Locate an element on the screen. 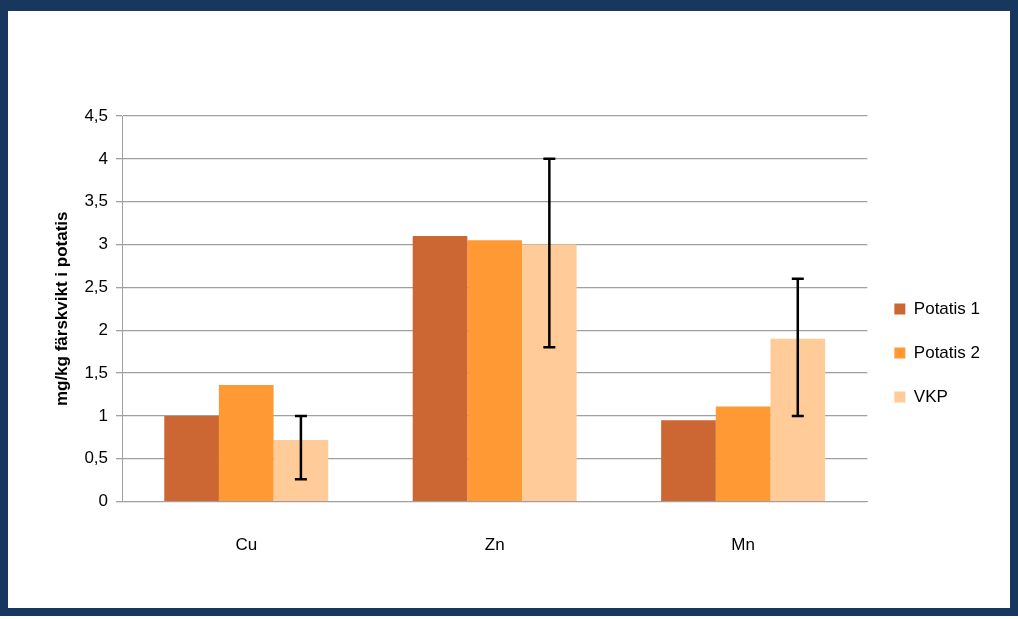  legend-label: Potatis 1 is located at coordinates (947, 308).